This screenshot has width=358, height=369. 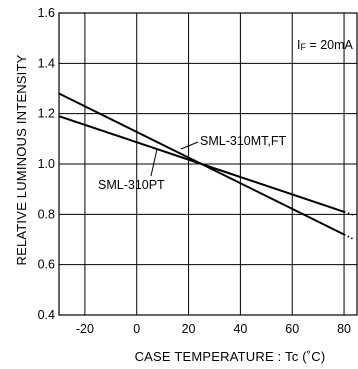 What do you see at coordinates (136, 329) in the screenshot?
I see `x-tick-label: 0` at bounding box center [136, 329].